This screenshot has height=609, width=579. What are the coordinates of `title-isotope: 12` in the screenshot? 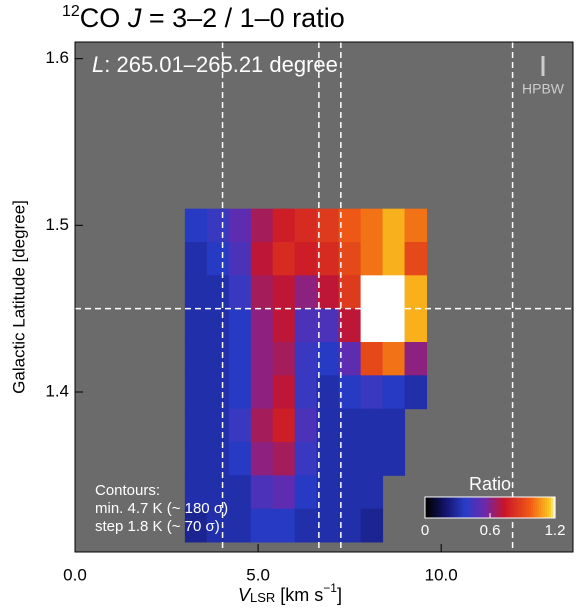 It's located at (71, 11).